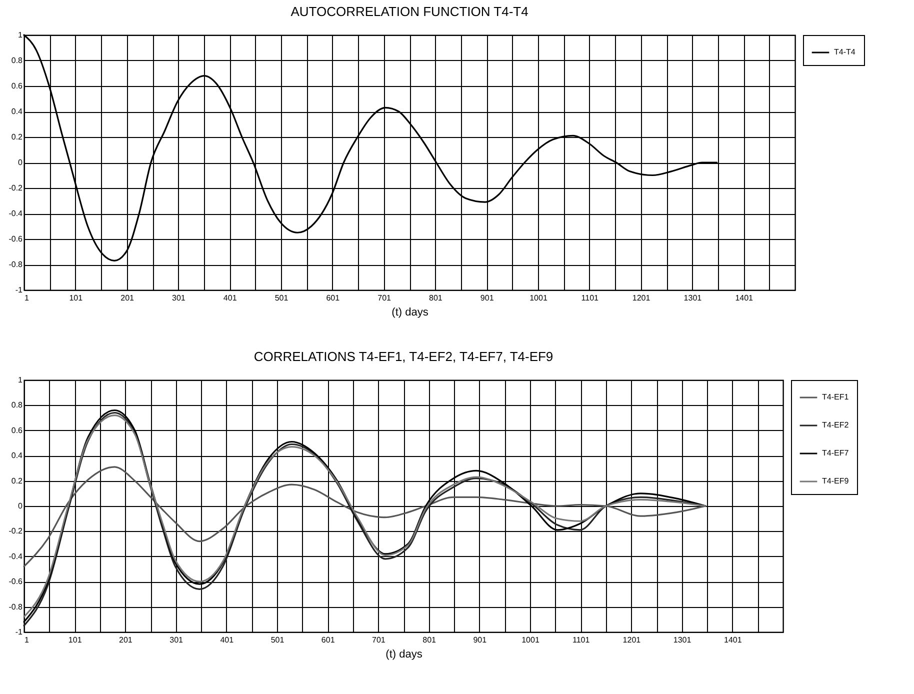 The image size is (914, 694). Describe the element at coordinates (845, 52) in the screenshot. I see `legend-label: T4-T4` at that location.